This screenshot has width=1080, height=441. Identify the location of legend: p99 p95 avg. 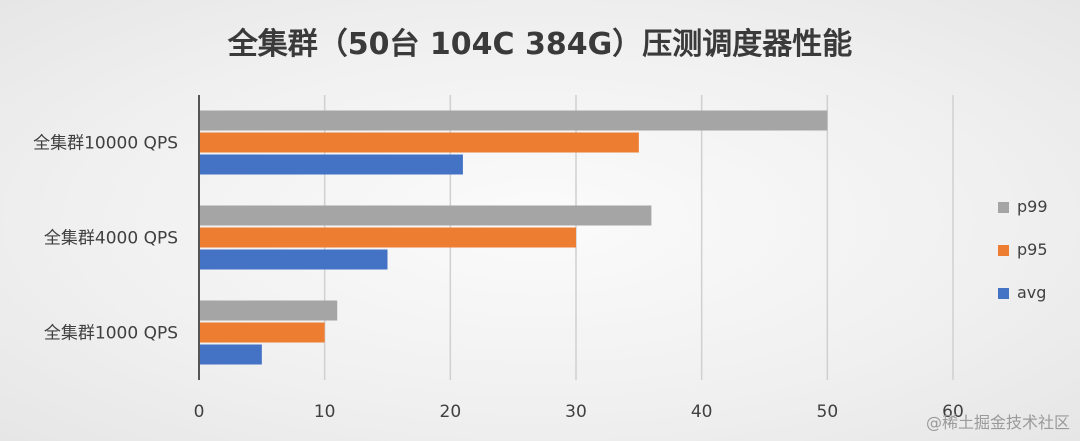
(1023, 249).